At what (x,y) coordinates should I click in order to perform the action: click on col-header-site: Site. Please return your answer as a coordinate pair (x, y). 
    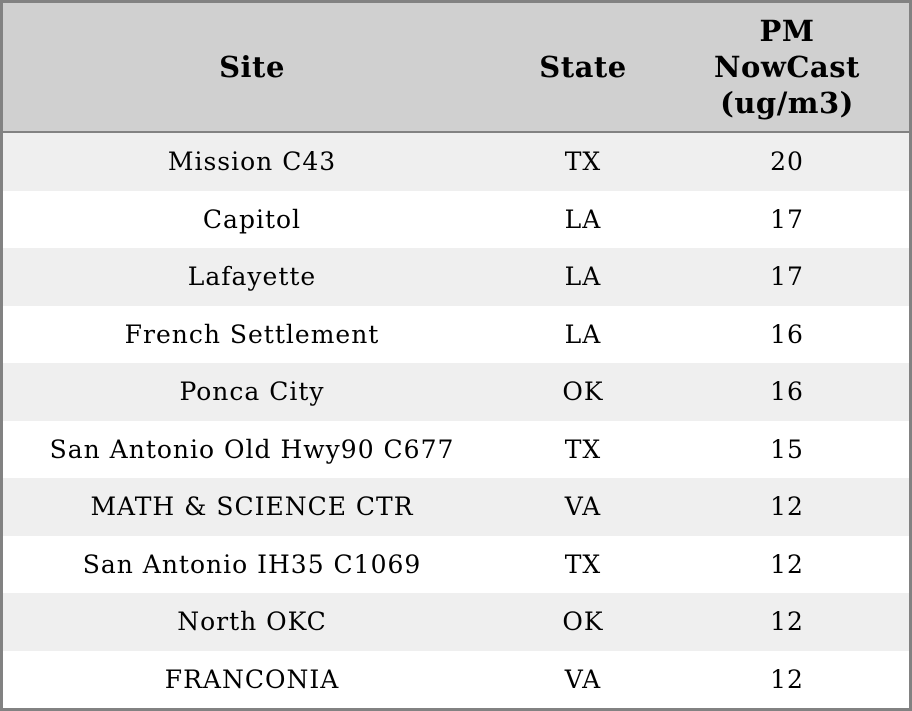
    Looking at the image, I should click on (252, 68).